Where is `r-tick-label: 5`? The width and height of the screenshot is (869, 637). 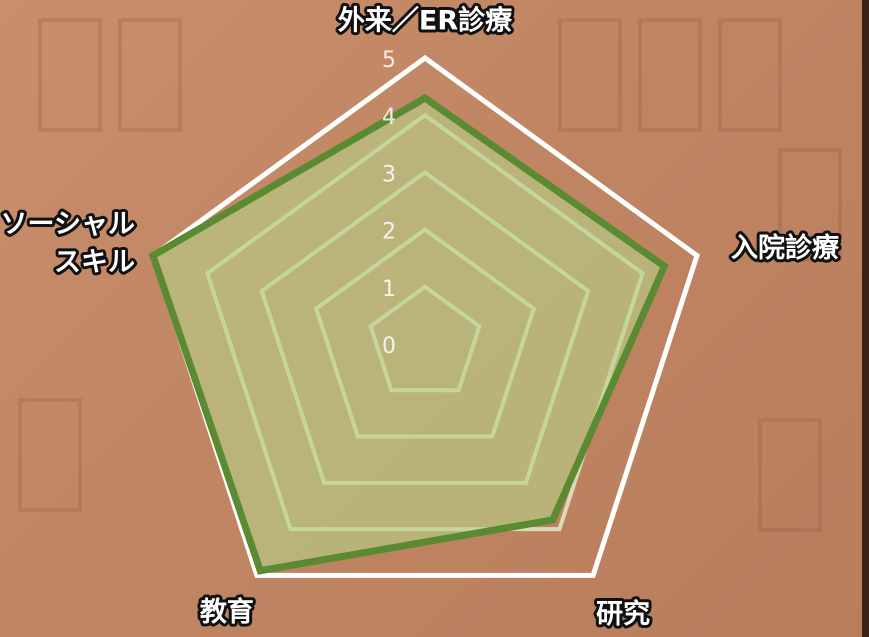
r-tick-label: 5 is located at coordinates (389, 60).